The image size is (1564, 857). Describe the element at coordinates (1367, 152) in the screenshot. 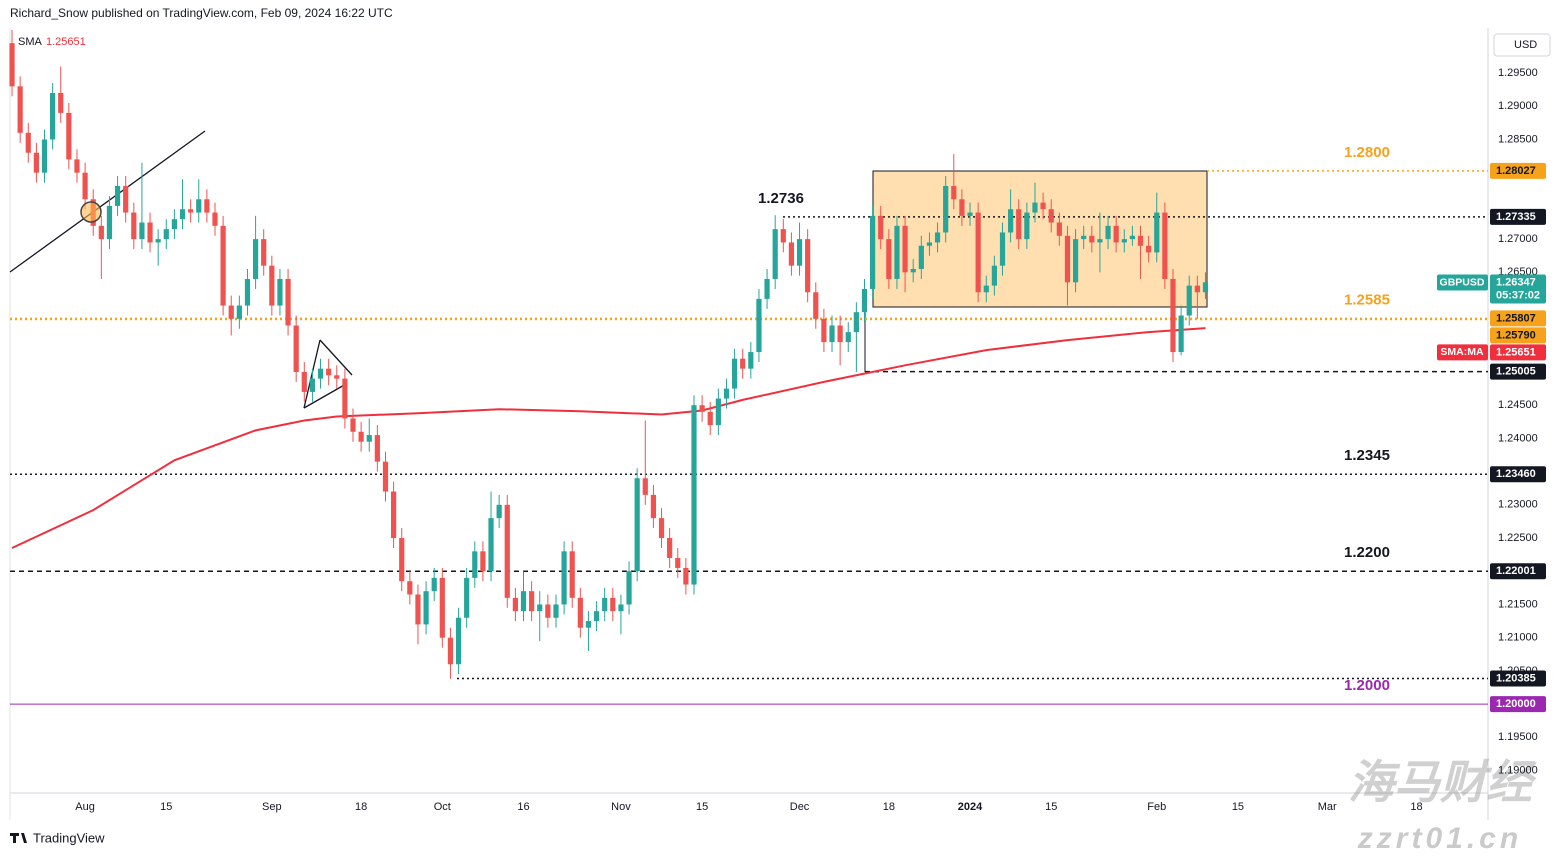

I see `level-label: 1.2800` at that location.